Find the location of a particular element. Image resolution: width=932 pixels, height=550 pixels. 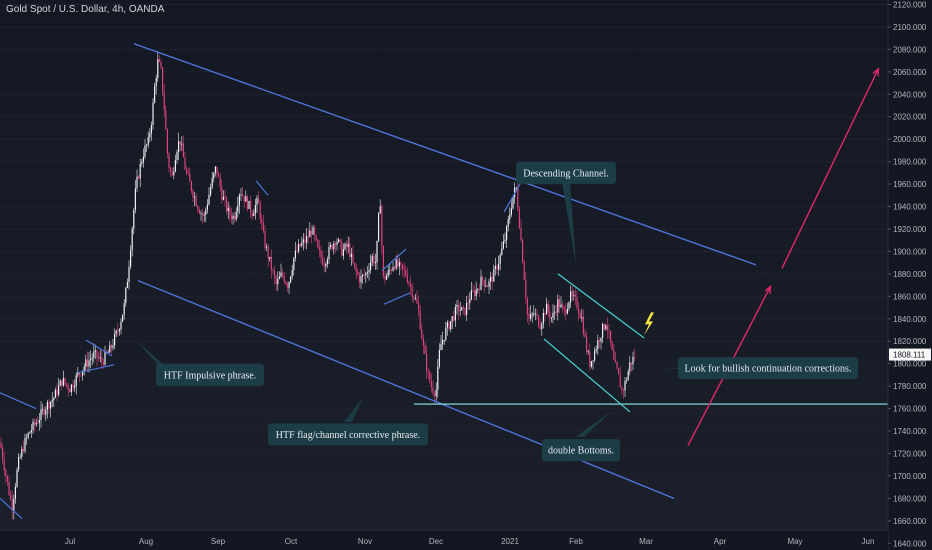

last-price-tag is located at coordinates (910, 354).